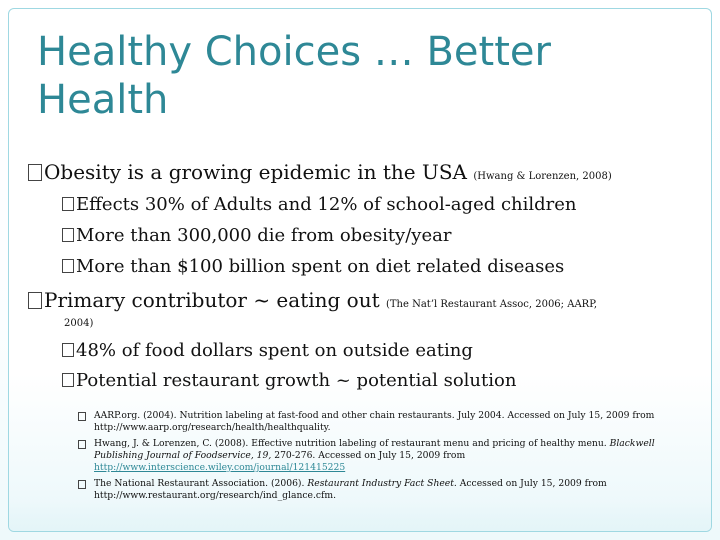  I want to click on citation: (The Nat’l Restaurant Assoc, 2006; AARP,, so click(491, 304).